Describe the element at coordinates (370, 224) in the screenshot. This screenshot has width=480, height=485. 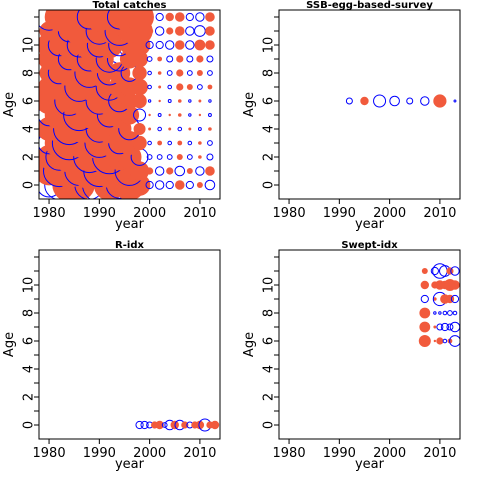
I see `x-axis-label: year` at that location.